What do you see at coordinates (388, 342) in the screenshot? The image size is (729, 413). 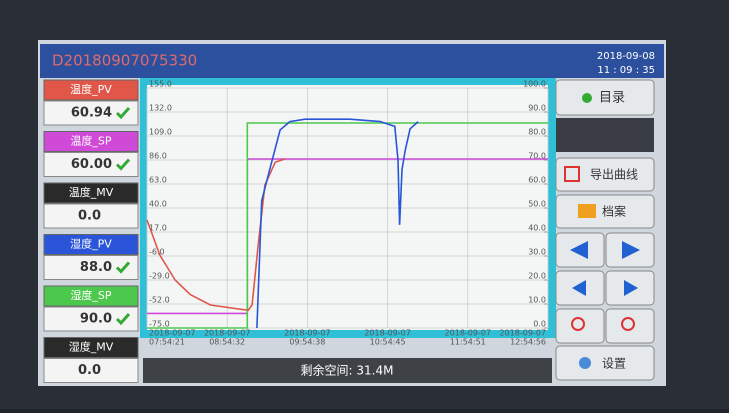 I see `x-tick-label: 10:54:45` at bounding box center [388, 342].